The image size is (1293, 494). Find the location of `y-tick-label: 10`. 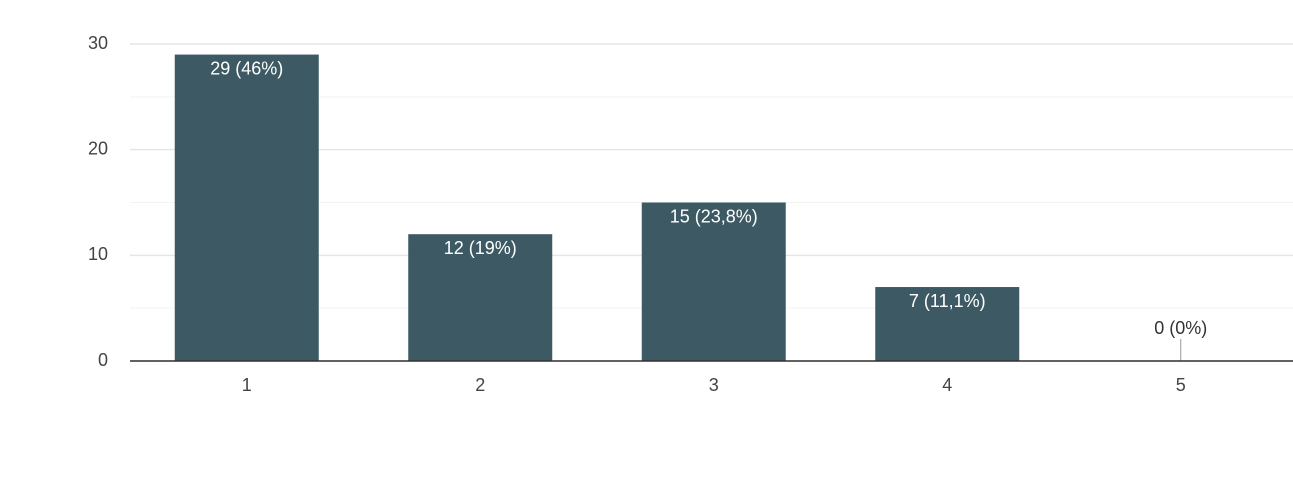

y-tick-label: 10 is located at coordinates (98, 254).